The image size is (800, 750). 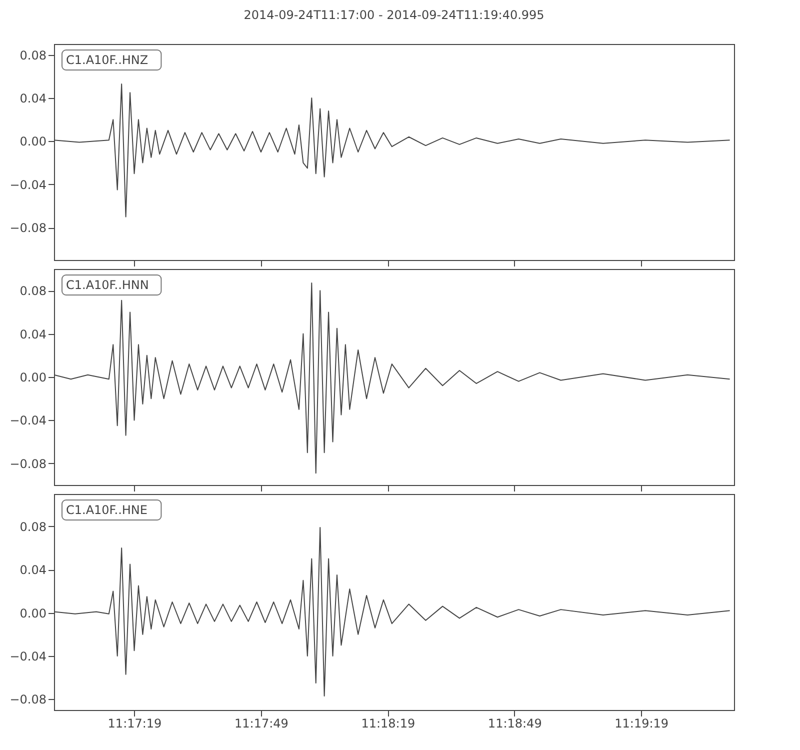 I want to click on annotation: C1.A10F..HNN, so click(x=107, y=285).